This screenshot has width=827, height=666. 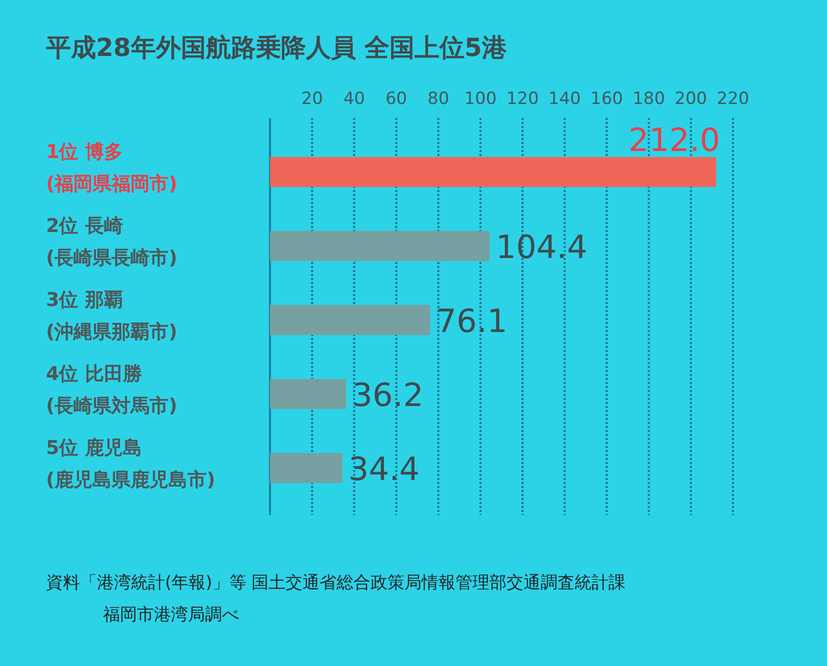 What do you see at coordinates (733, 99) in the screenshot?
I see `x-tick-label: 220` at bounding box center [733, 99].